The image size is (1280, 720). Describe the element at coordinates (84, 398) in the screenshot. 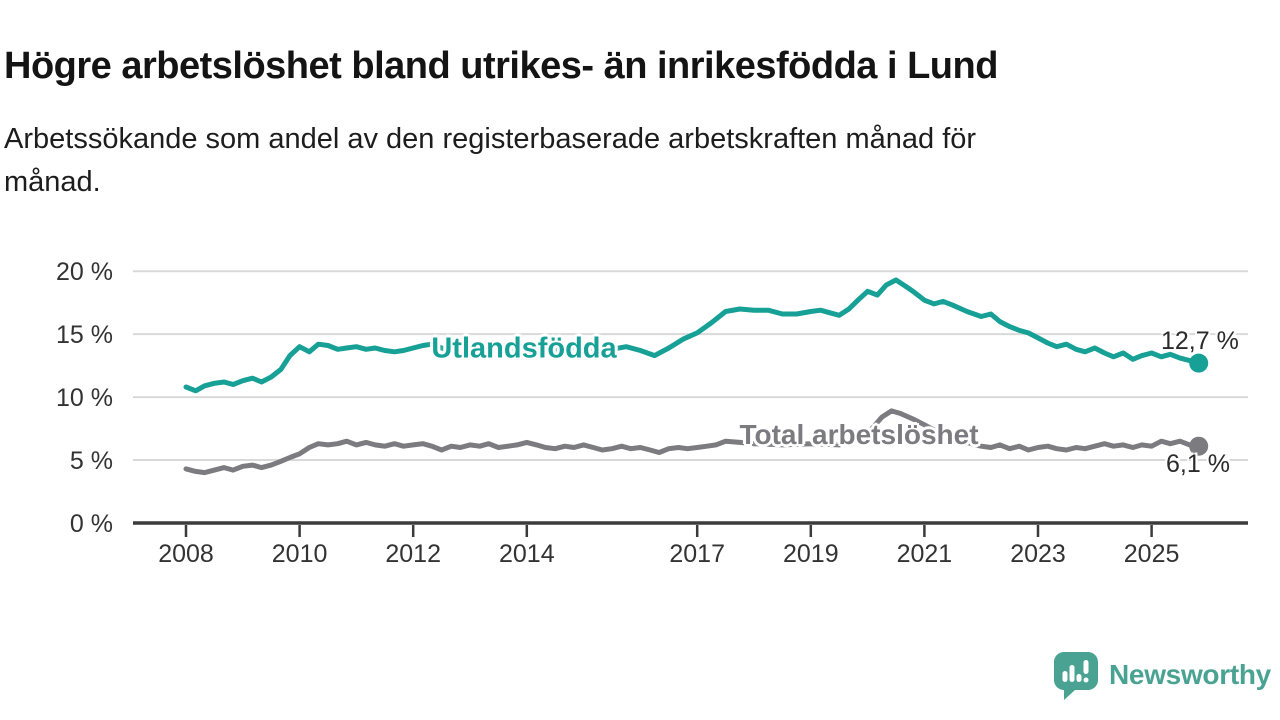

I see `y-tick-label: 10 %` at that location.